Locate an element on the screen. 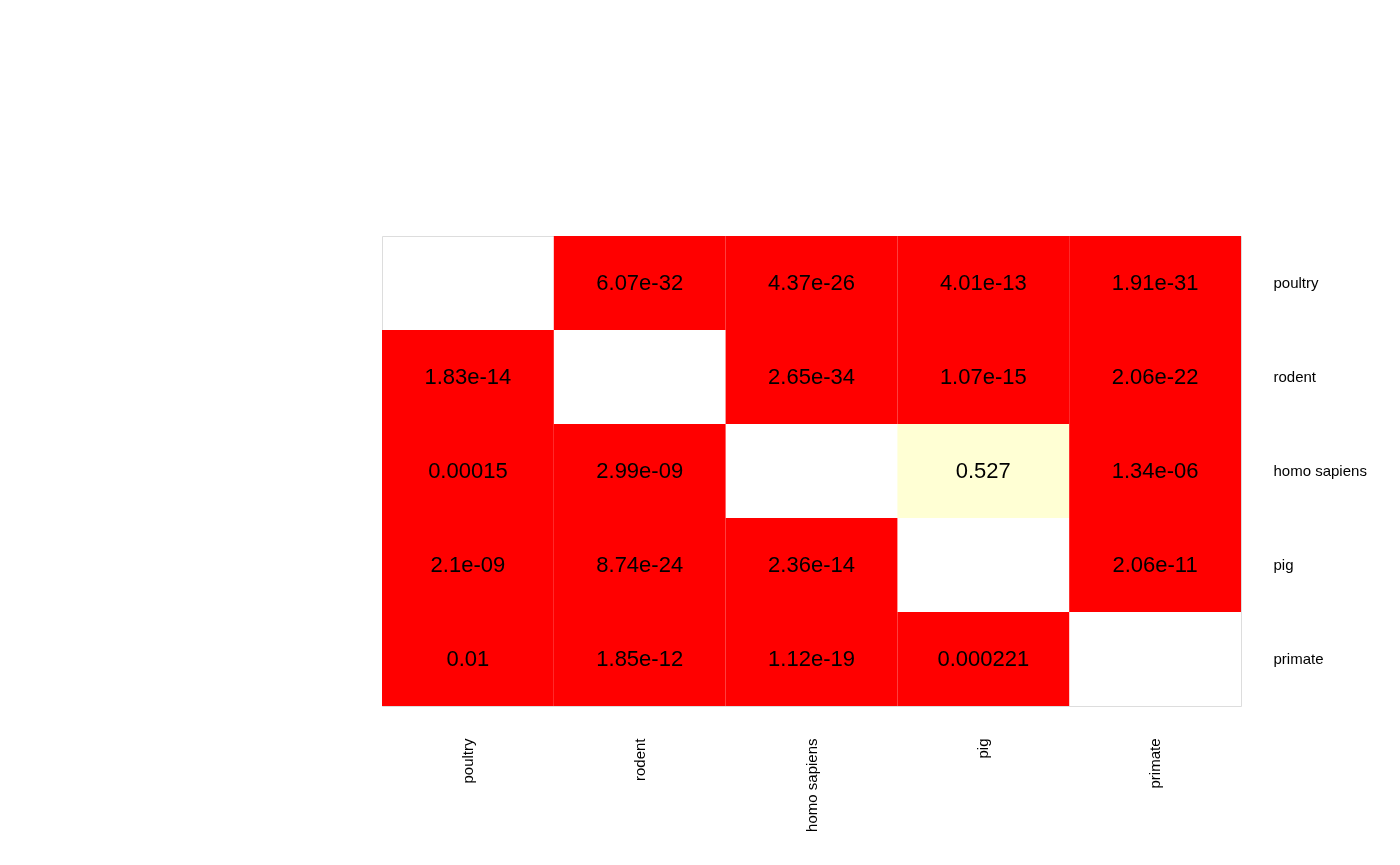 The height and width of the screenshot is (865, 1400). y-tick-label: poultry is located at coordinates (1296, 282).